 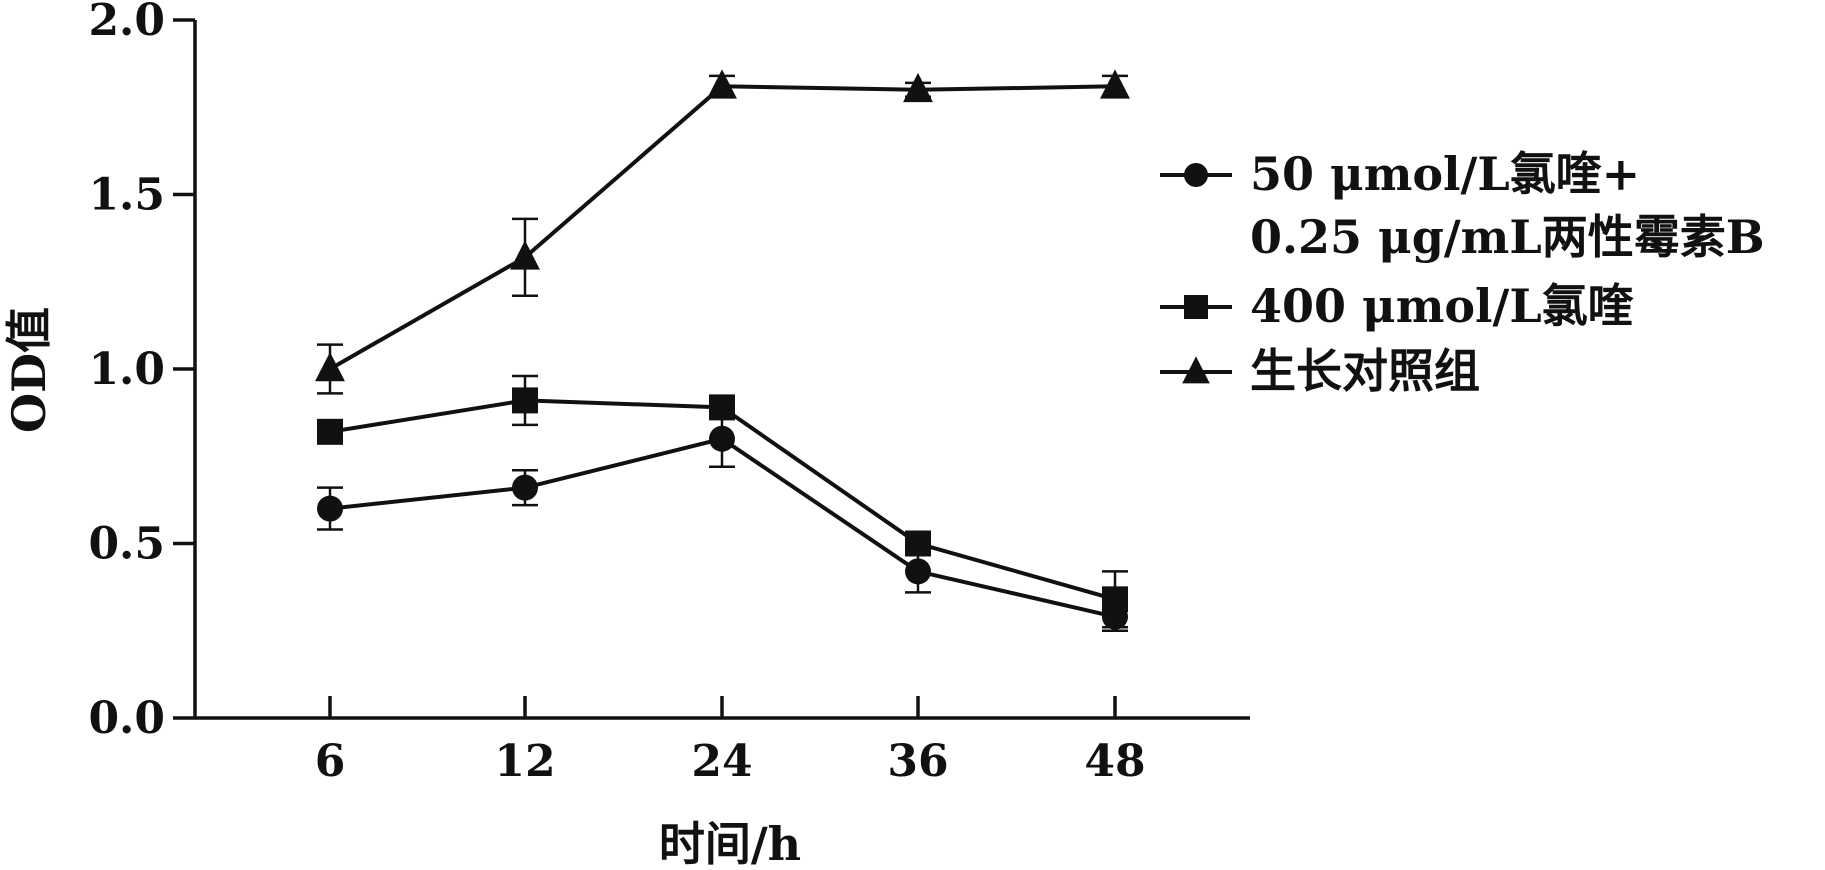 I want to click on y-tick-label: 2.0, so click(x=126, y=23).